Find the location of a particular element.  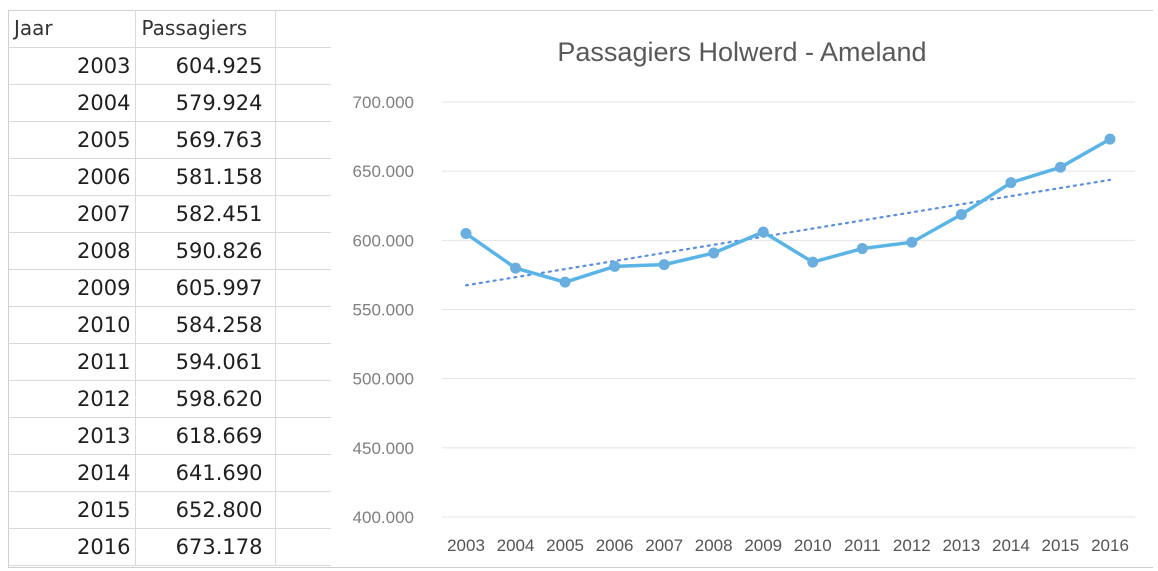

cell-passengers: 582.451 is located at coordinates (205, 214).